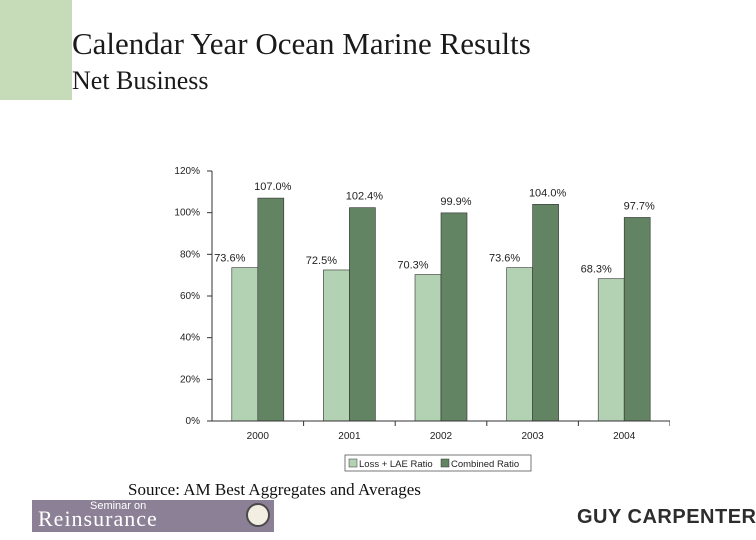  What do you see at coordinates (321, 261) in the screenshot?
I see `loss-lae-value-label: 72.5%` at bounding box center [321, 261].